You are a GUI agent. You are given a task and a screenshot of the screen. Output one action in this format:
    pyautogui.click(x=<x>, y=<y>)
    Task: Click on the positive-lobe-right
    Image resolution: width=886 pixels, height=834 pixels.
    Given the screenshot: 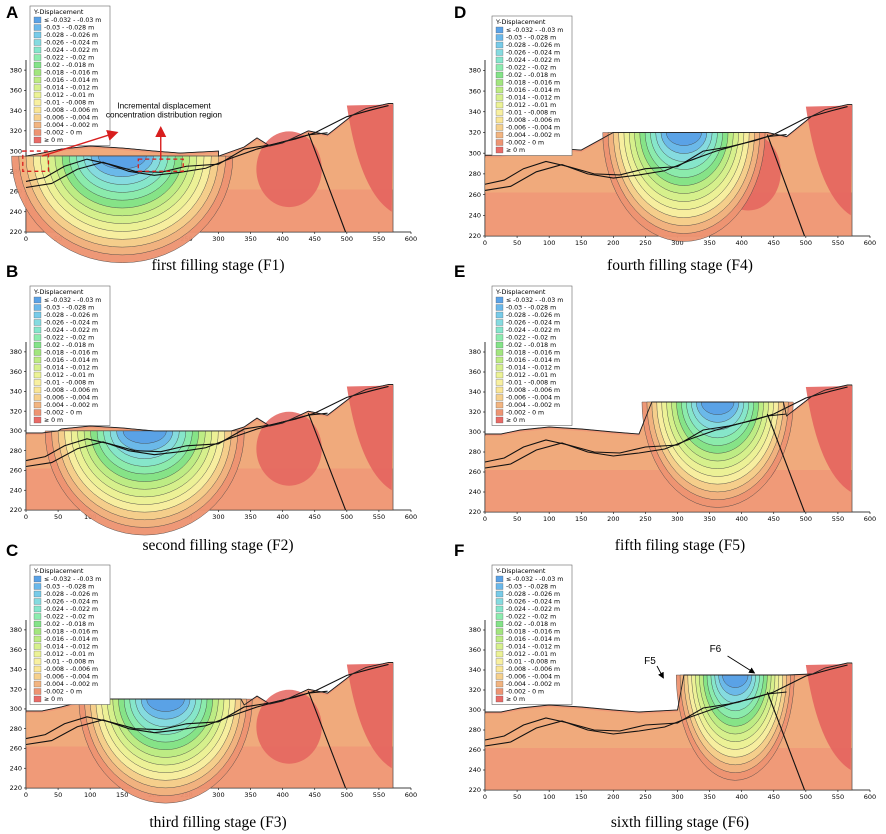 What is the action you would take?
    pyautogui.click(x=370, y=716)
    